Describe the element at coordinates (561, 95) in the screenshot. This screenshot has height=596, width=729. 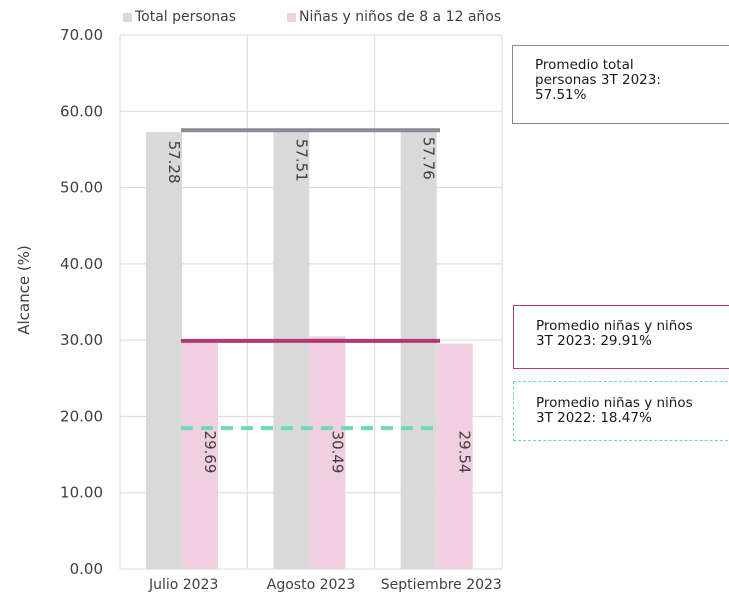
I see `annotation-total-line-3: 57.51%` at that location.